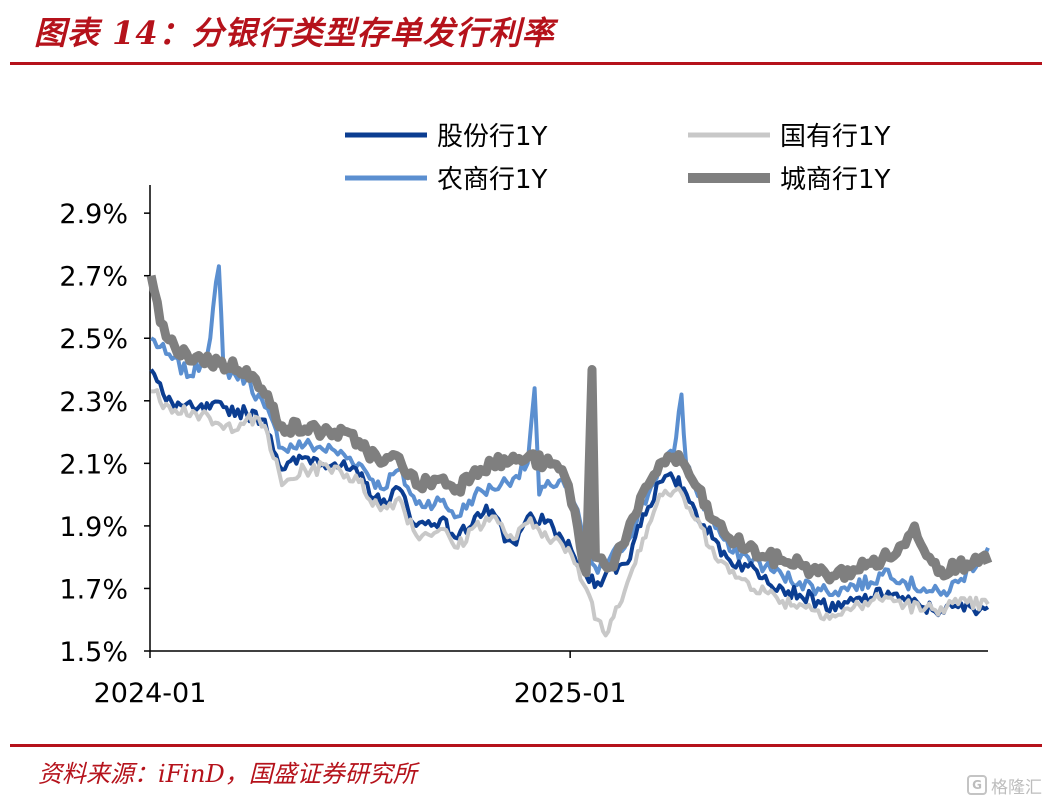  Describe the element at coordinates (570, 693) in the screenshot. I see `x-tick-label: 2025-01` at that location.